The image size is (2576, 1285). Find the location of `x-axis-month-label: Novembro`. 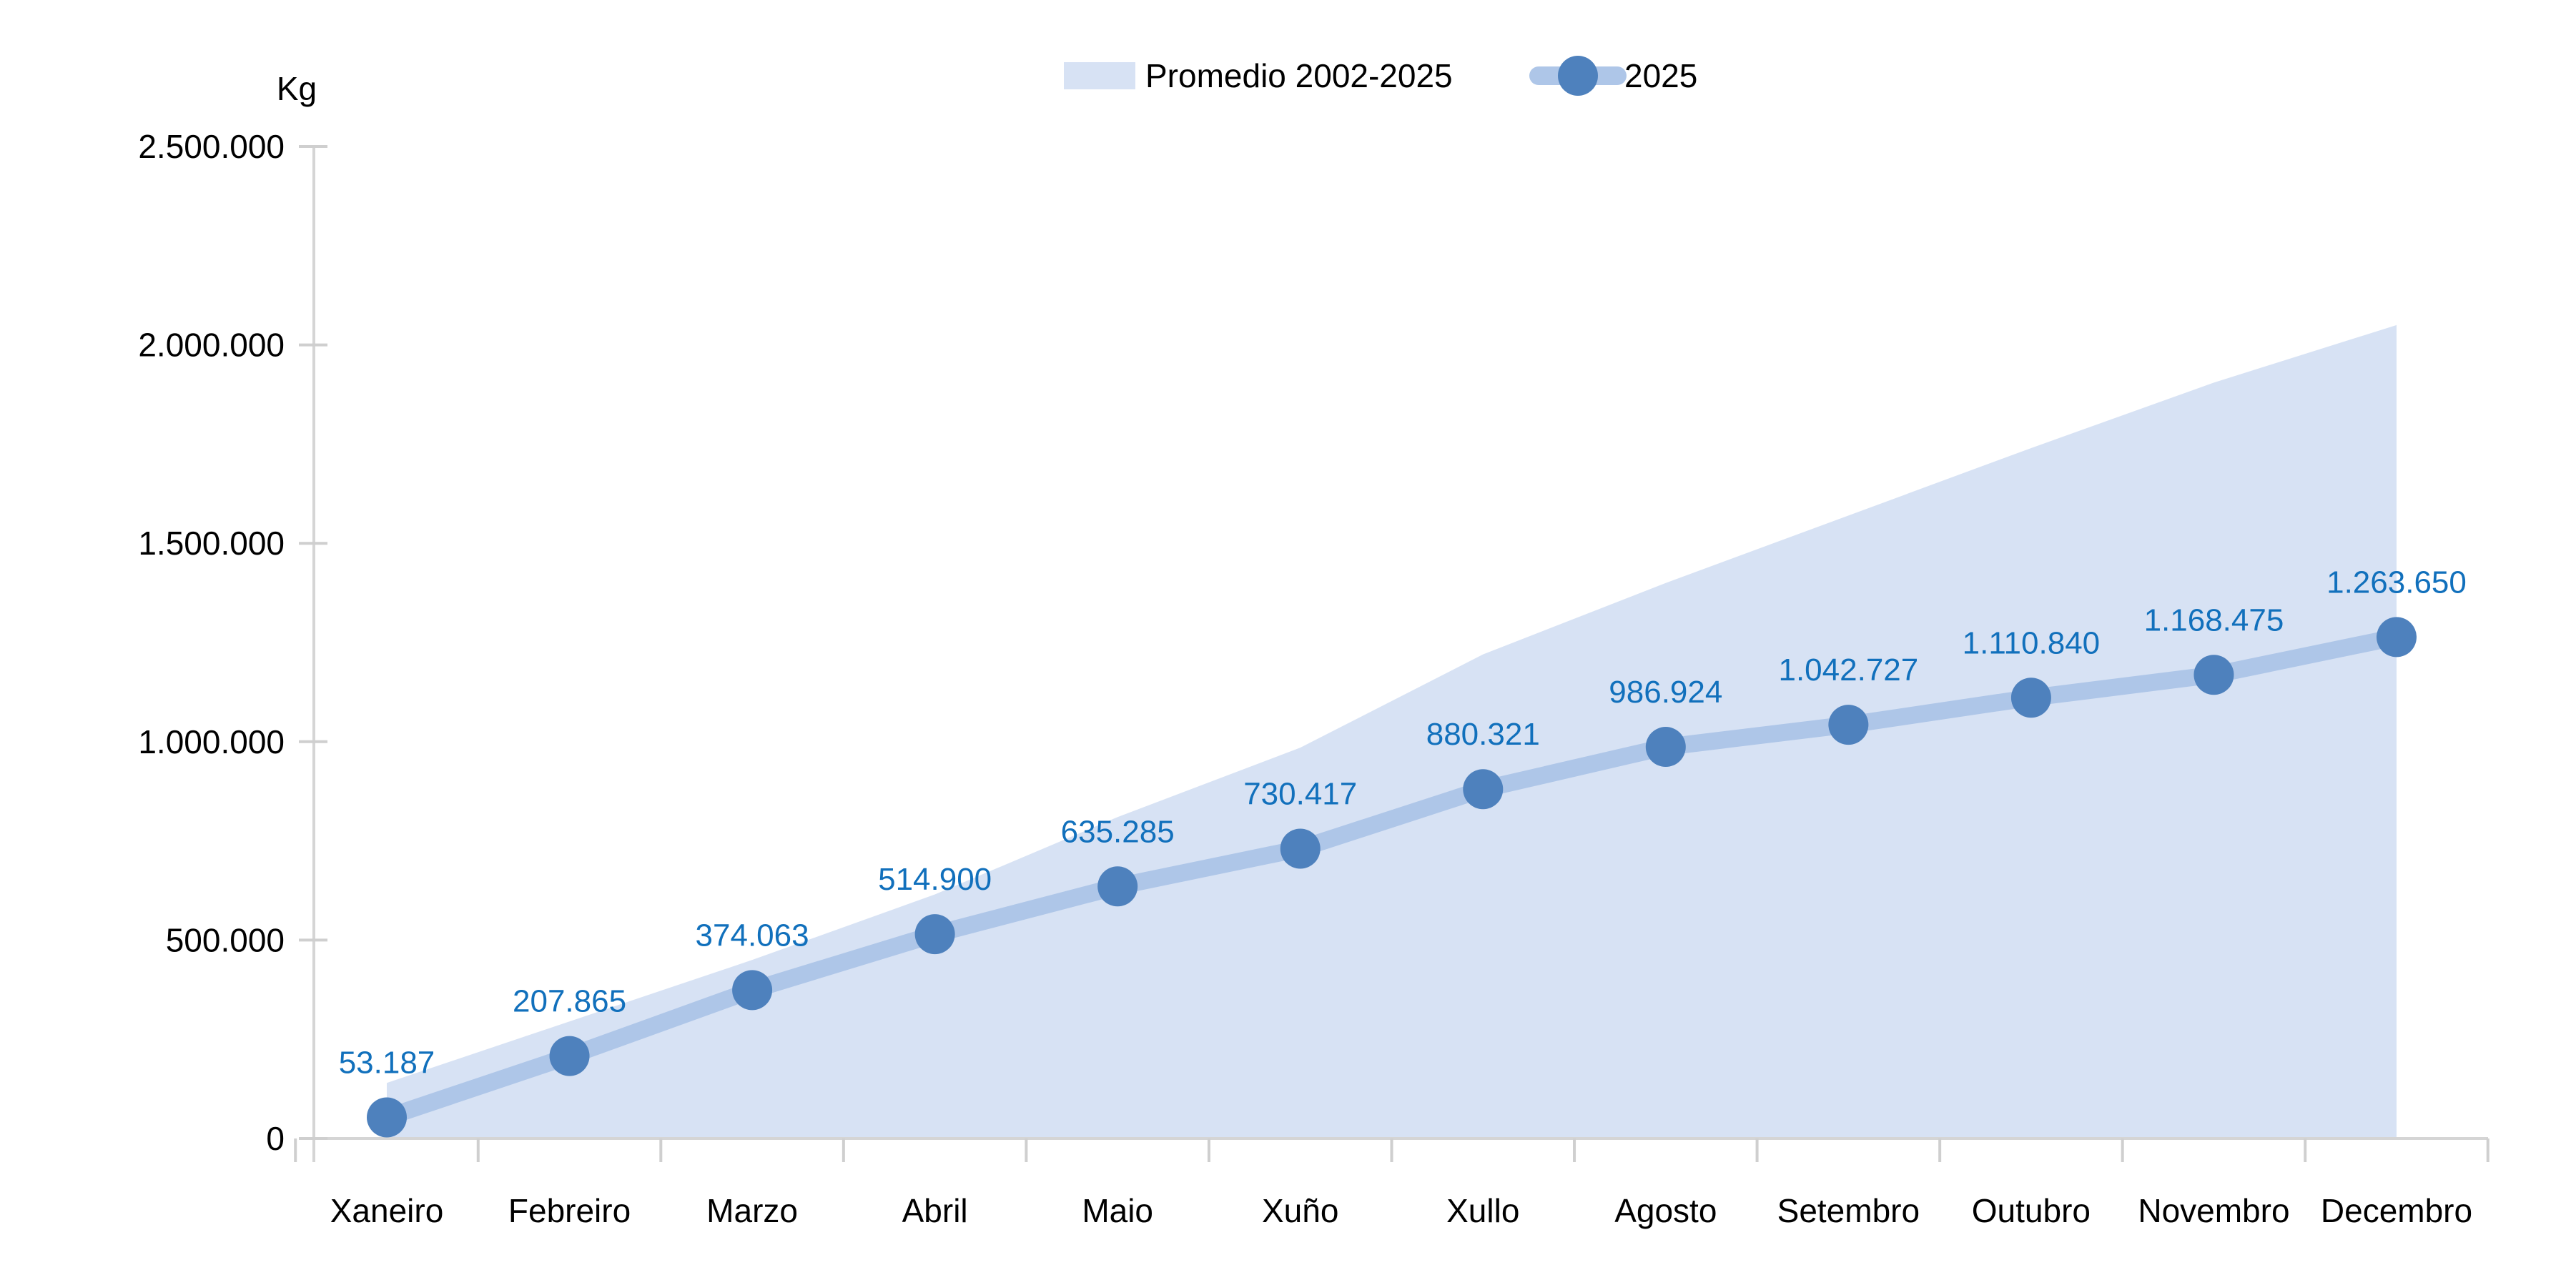

x-axis-month-label: Novembro is located at coordinates (2213, 1210).